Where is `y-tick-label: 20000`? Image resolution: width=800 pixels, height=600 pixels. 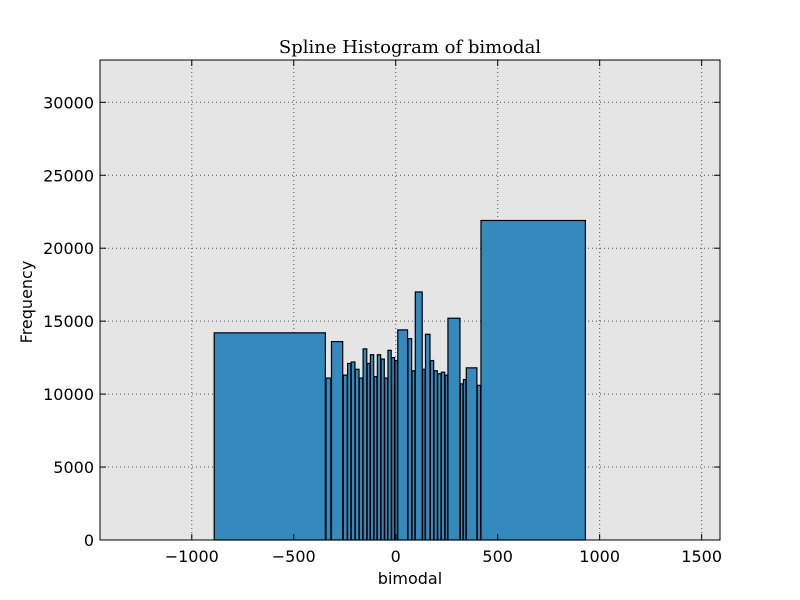
y-tick-label: 20000 is located at coordinates (68, 248).